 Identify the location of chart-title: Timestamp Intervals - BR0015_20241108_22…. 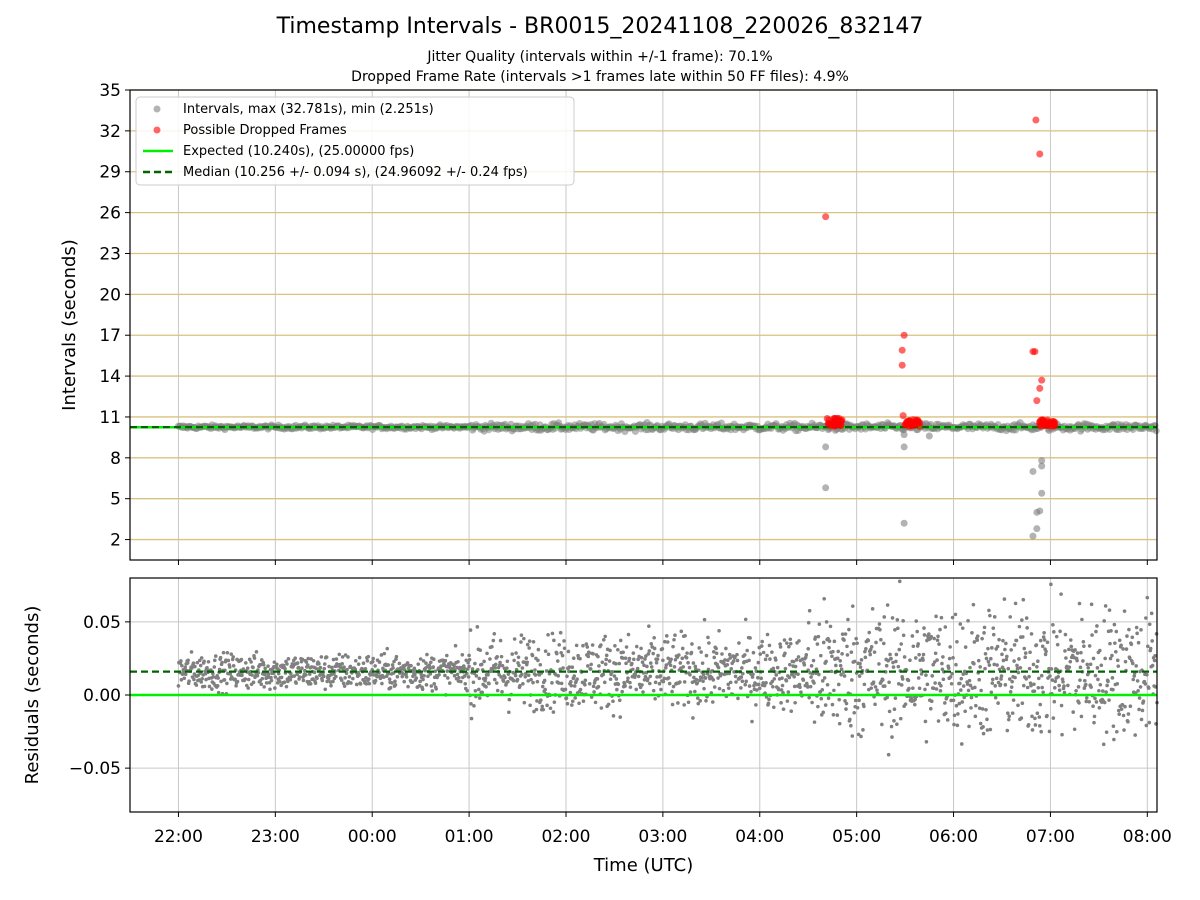
(600, 26).